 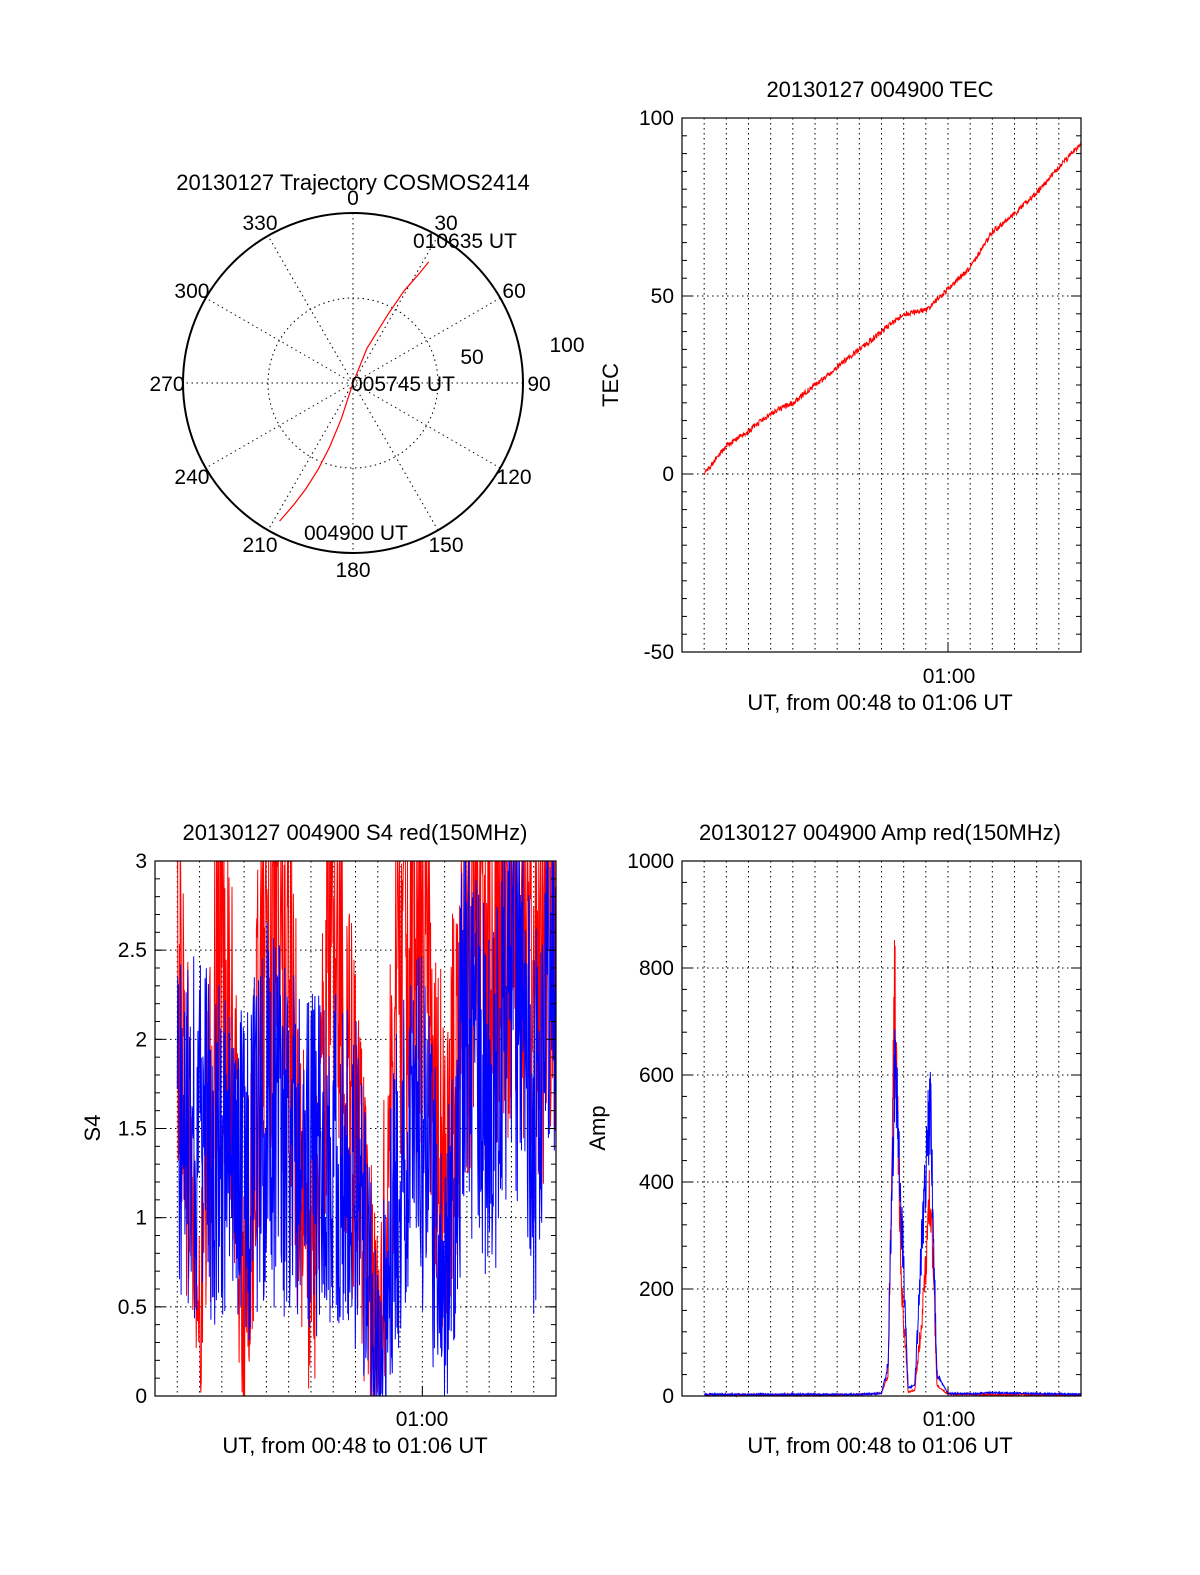 What do you see at coordinates (132, 1307) in the screenshot?
I see `y-tick-label: 0.5` at bounding box center [132, 1307].